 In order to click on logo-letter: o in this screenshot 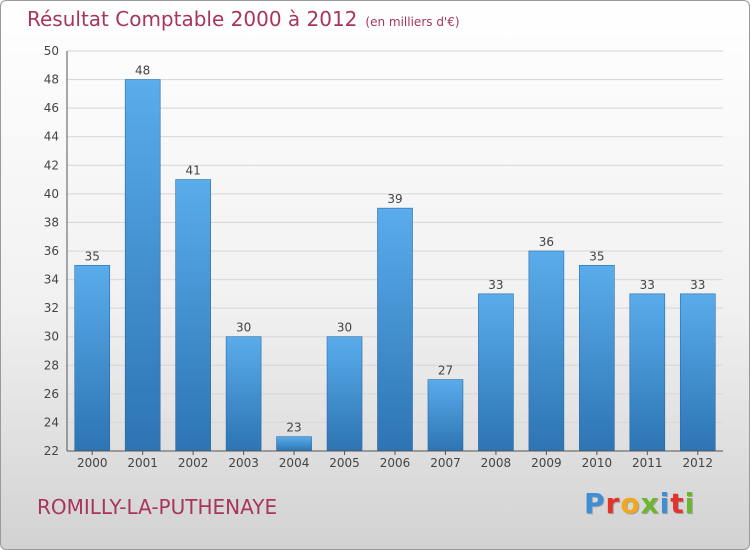, I will do `click(630, 503)`.